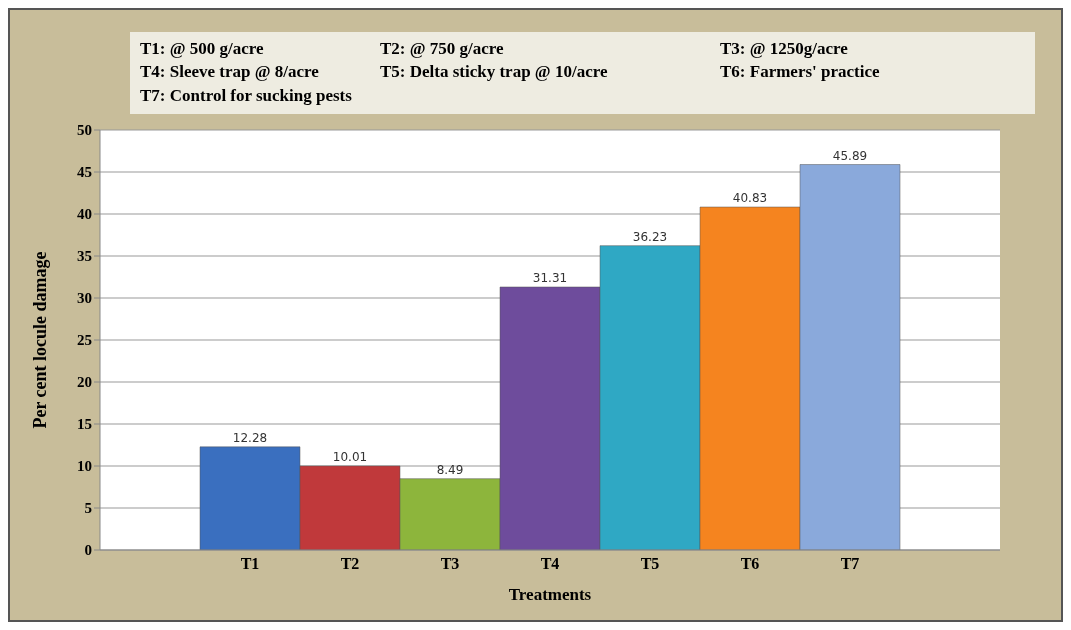 The width and height of the screenshot is (1071, 630). Describe the element at coordinates (650, 564) in the screenshot. I see `x-tick-label: T5` at that location.